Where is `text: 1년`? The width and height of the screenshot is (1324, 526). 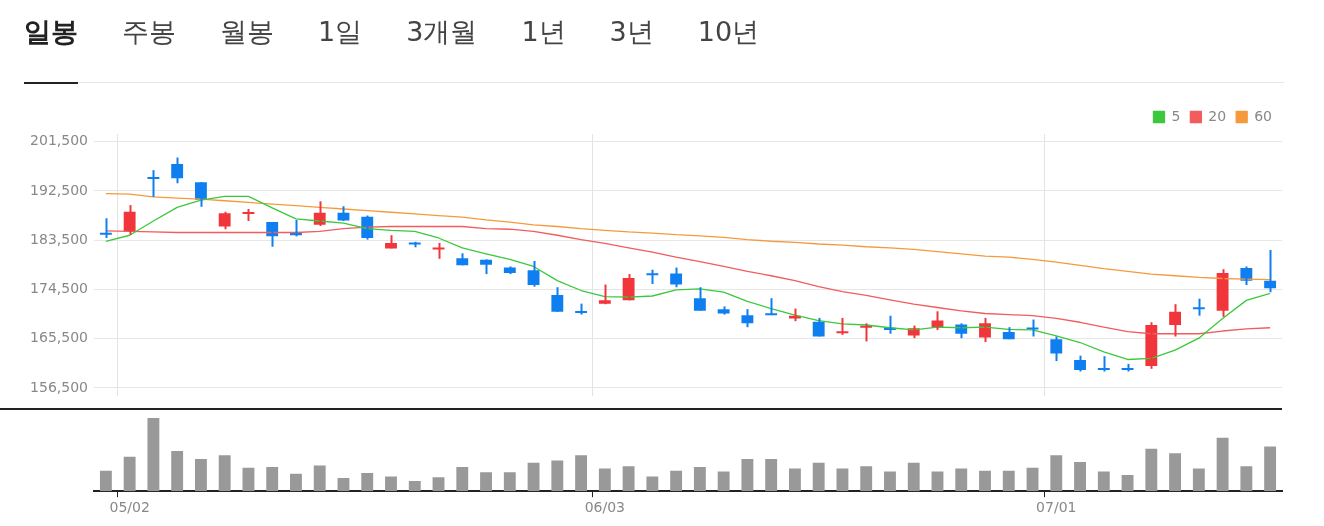
text: 1년 is located at coordinates (543, 32).